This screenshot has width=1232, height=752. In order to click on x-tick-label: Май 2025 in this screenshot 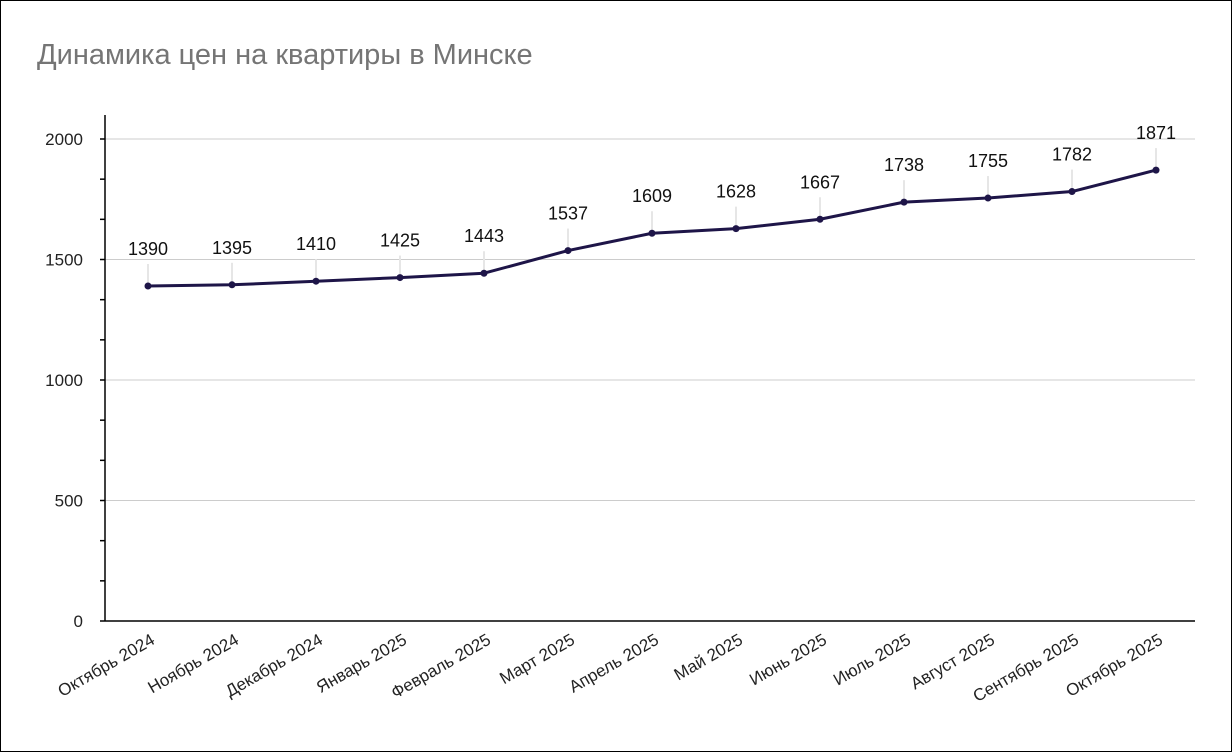, I will do `click(708, 657)`.